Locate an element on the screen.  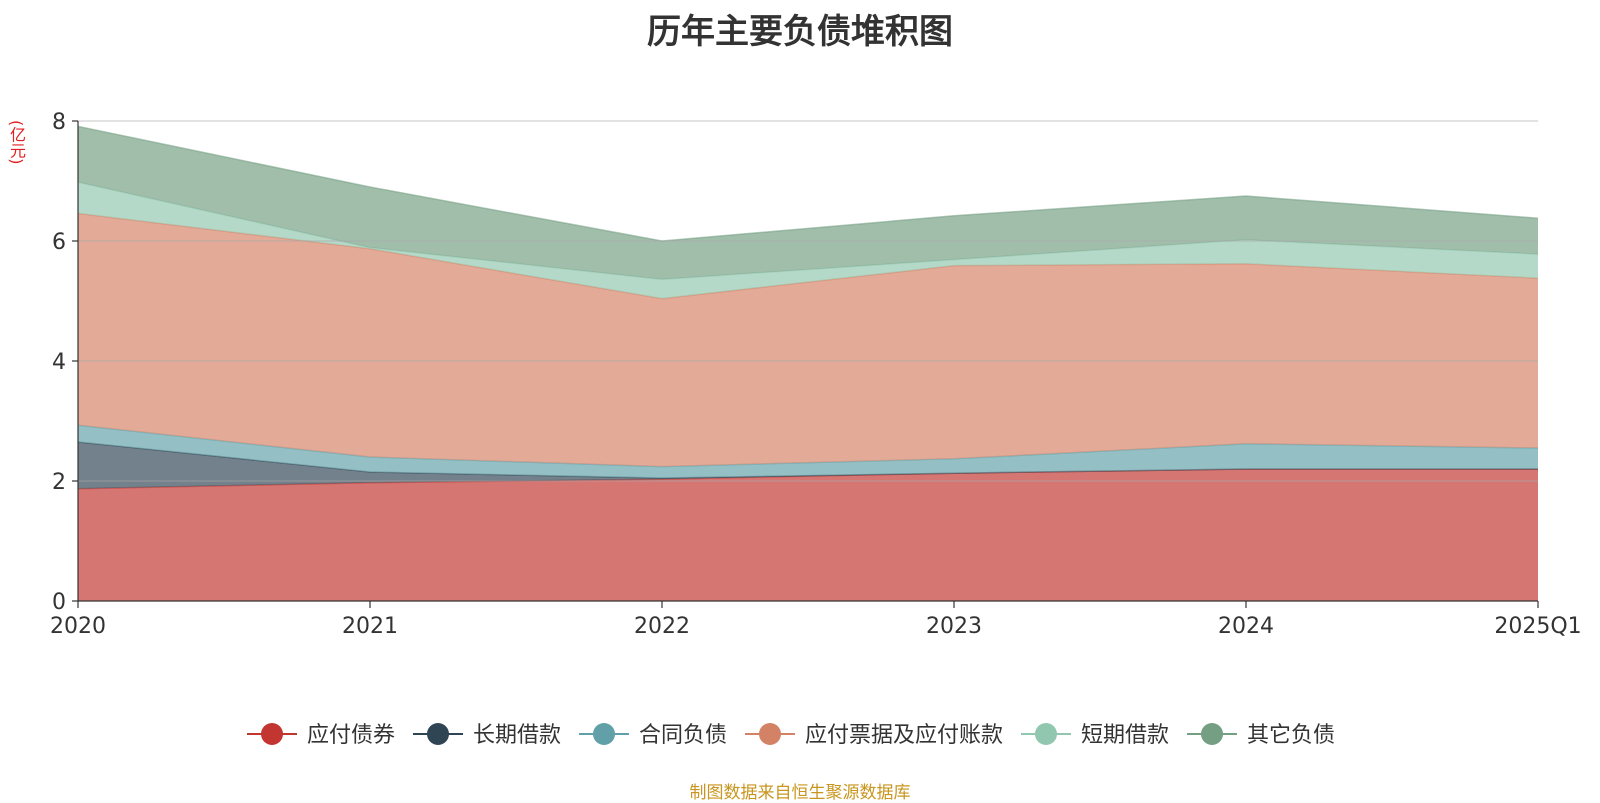
legend-label: 长期借款 is located at coordinates (517, 735).